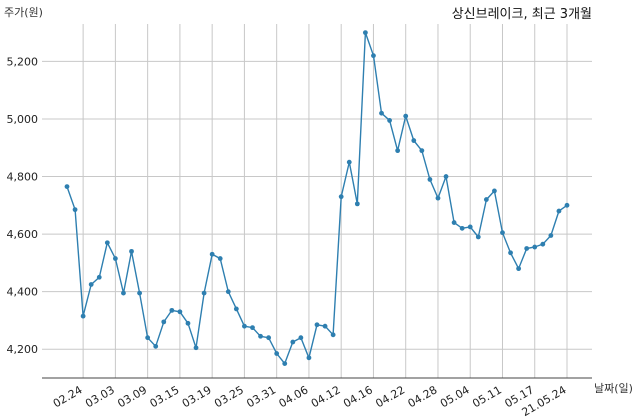 This screenshot has width=640, height=419. I want to click on x-tick-label: 05.11, so click(487, 396).